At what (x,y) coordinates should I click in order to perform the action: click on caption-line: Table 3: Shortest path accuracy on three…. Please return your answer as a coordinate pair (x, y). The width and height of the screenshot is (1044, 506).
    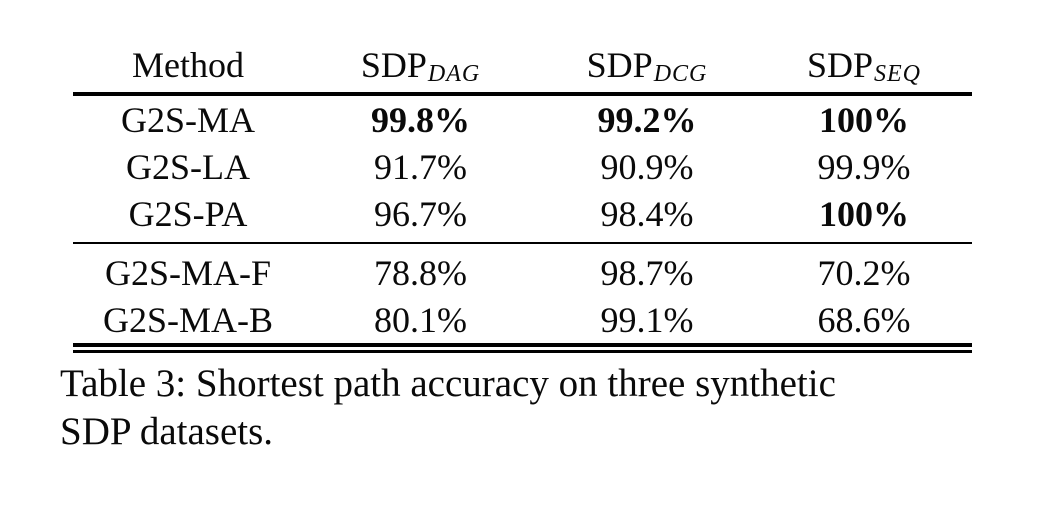
    Looking at the image, I should click on (448, 383).